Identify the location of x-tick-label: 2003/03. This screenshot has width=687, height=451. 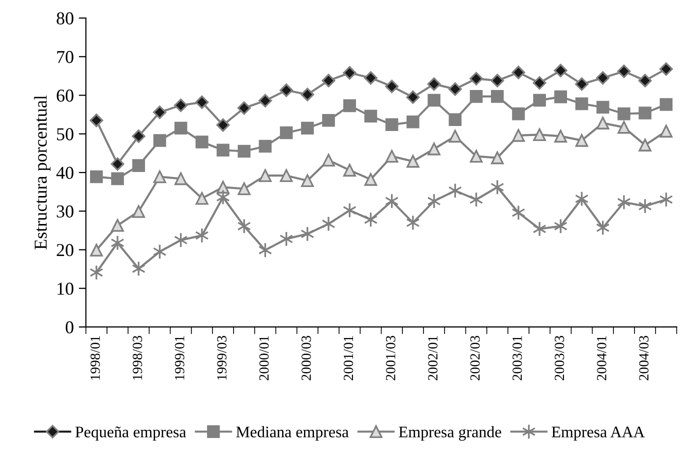
(559, 358).